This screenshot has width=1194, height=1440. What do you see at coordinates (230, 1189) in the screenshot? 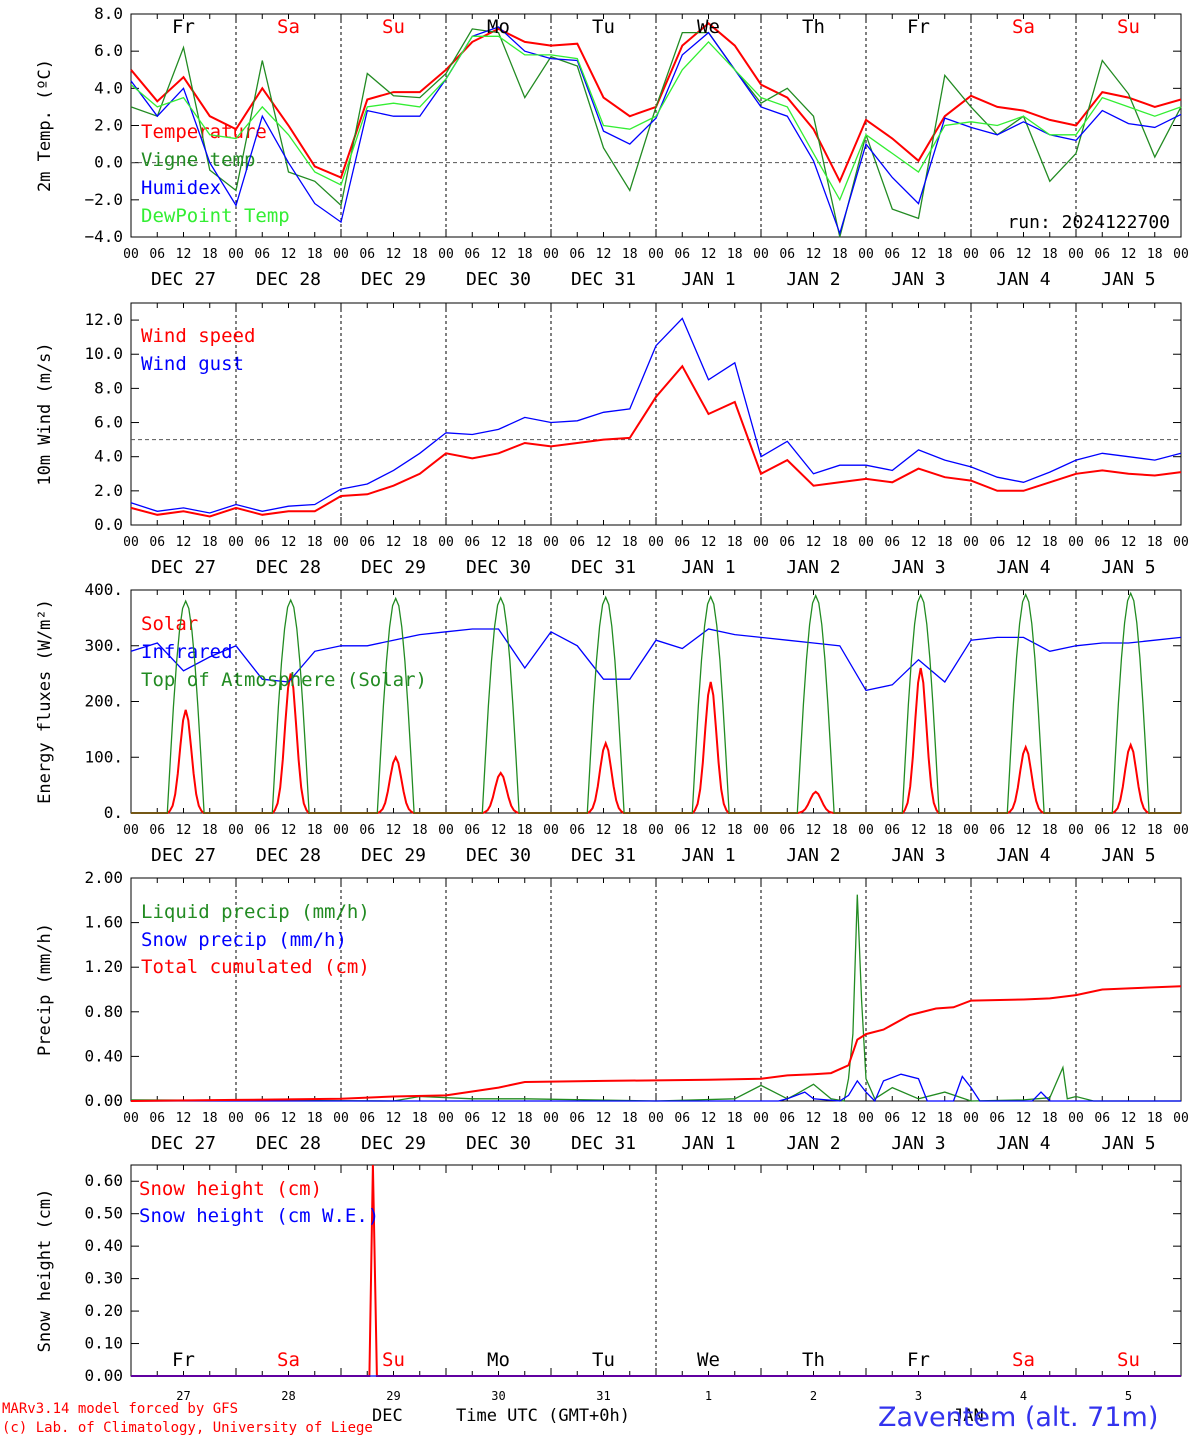
I see `legend-entry: Snow height (cm)` at bounding box center [230, 1189].